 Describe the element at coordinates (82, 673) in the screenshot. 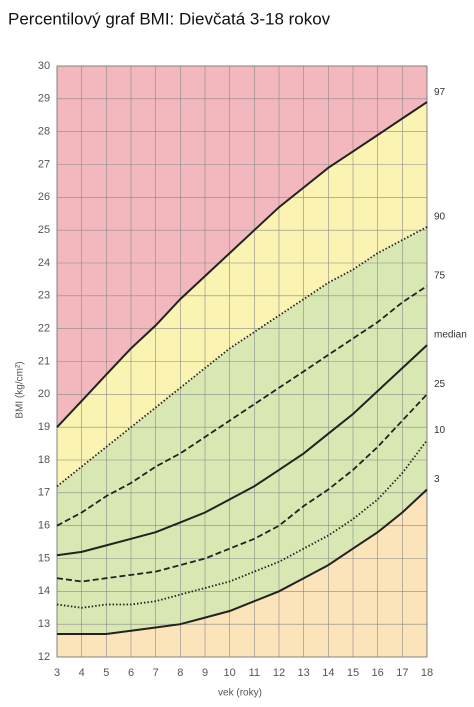

I see `x-tick-label: 4` at that location.